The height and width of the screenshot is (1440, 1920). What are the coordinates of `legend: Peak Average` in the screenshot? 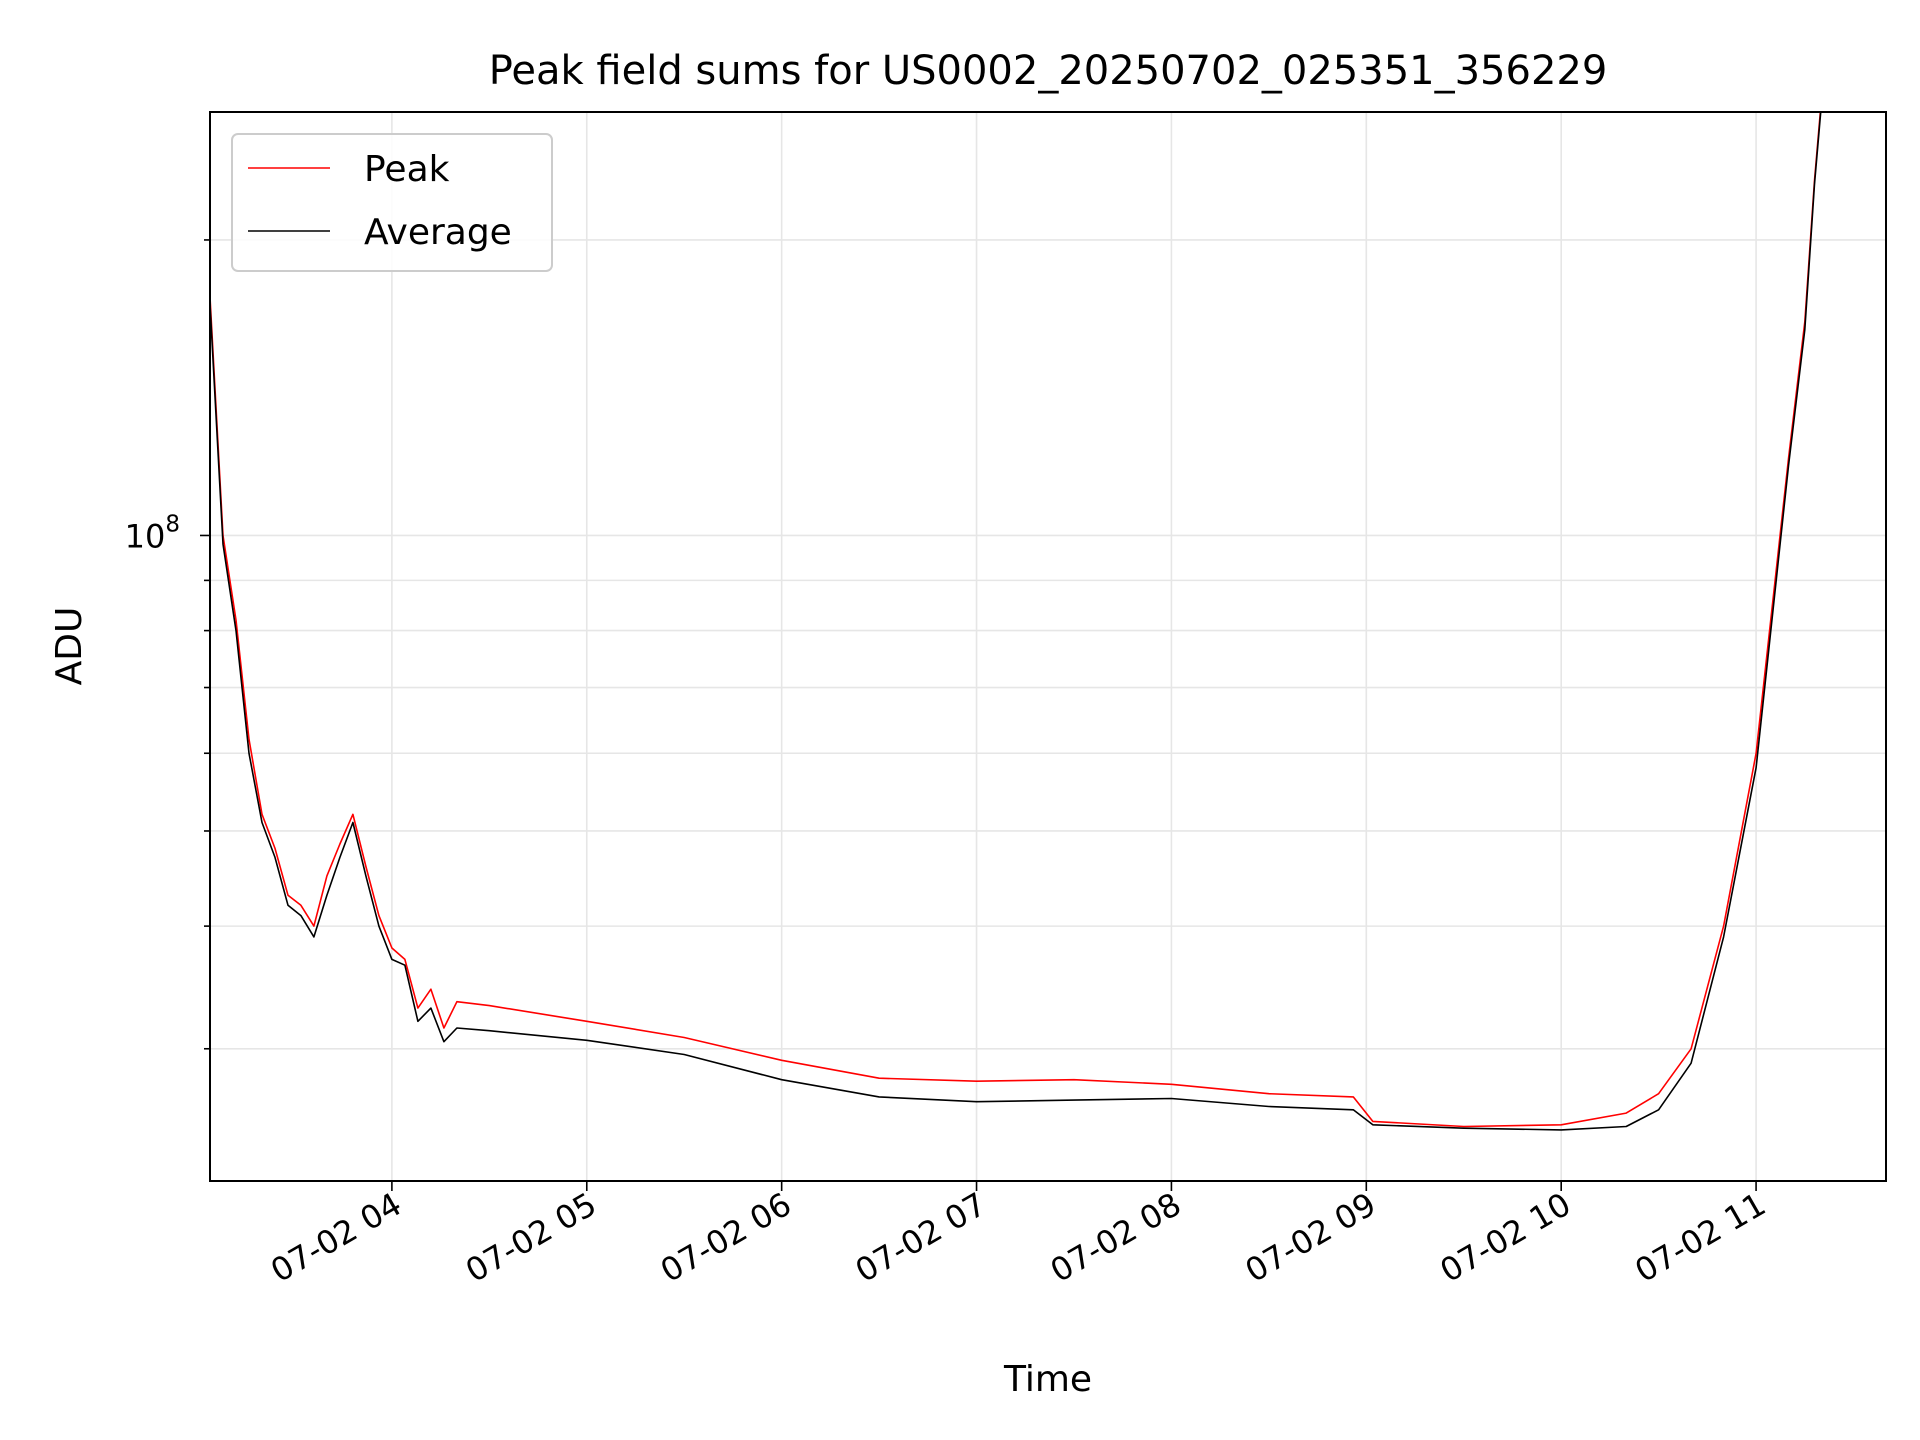 It's located at (392, 202).